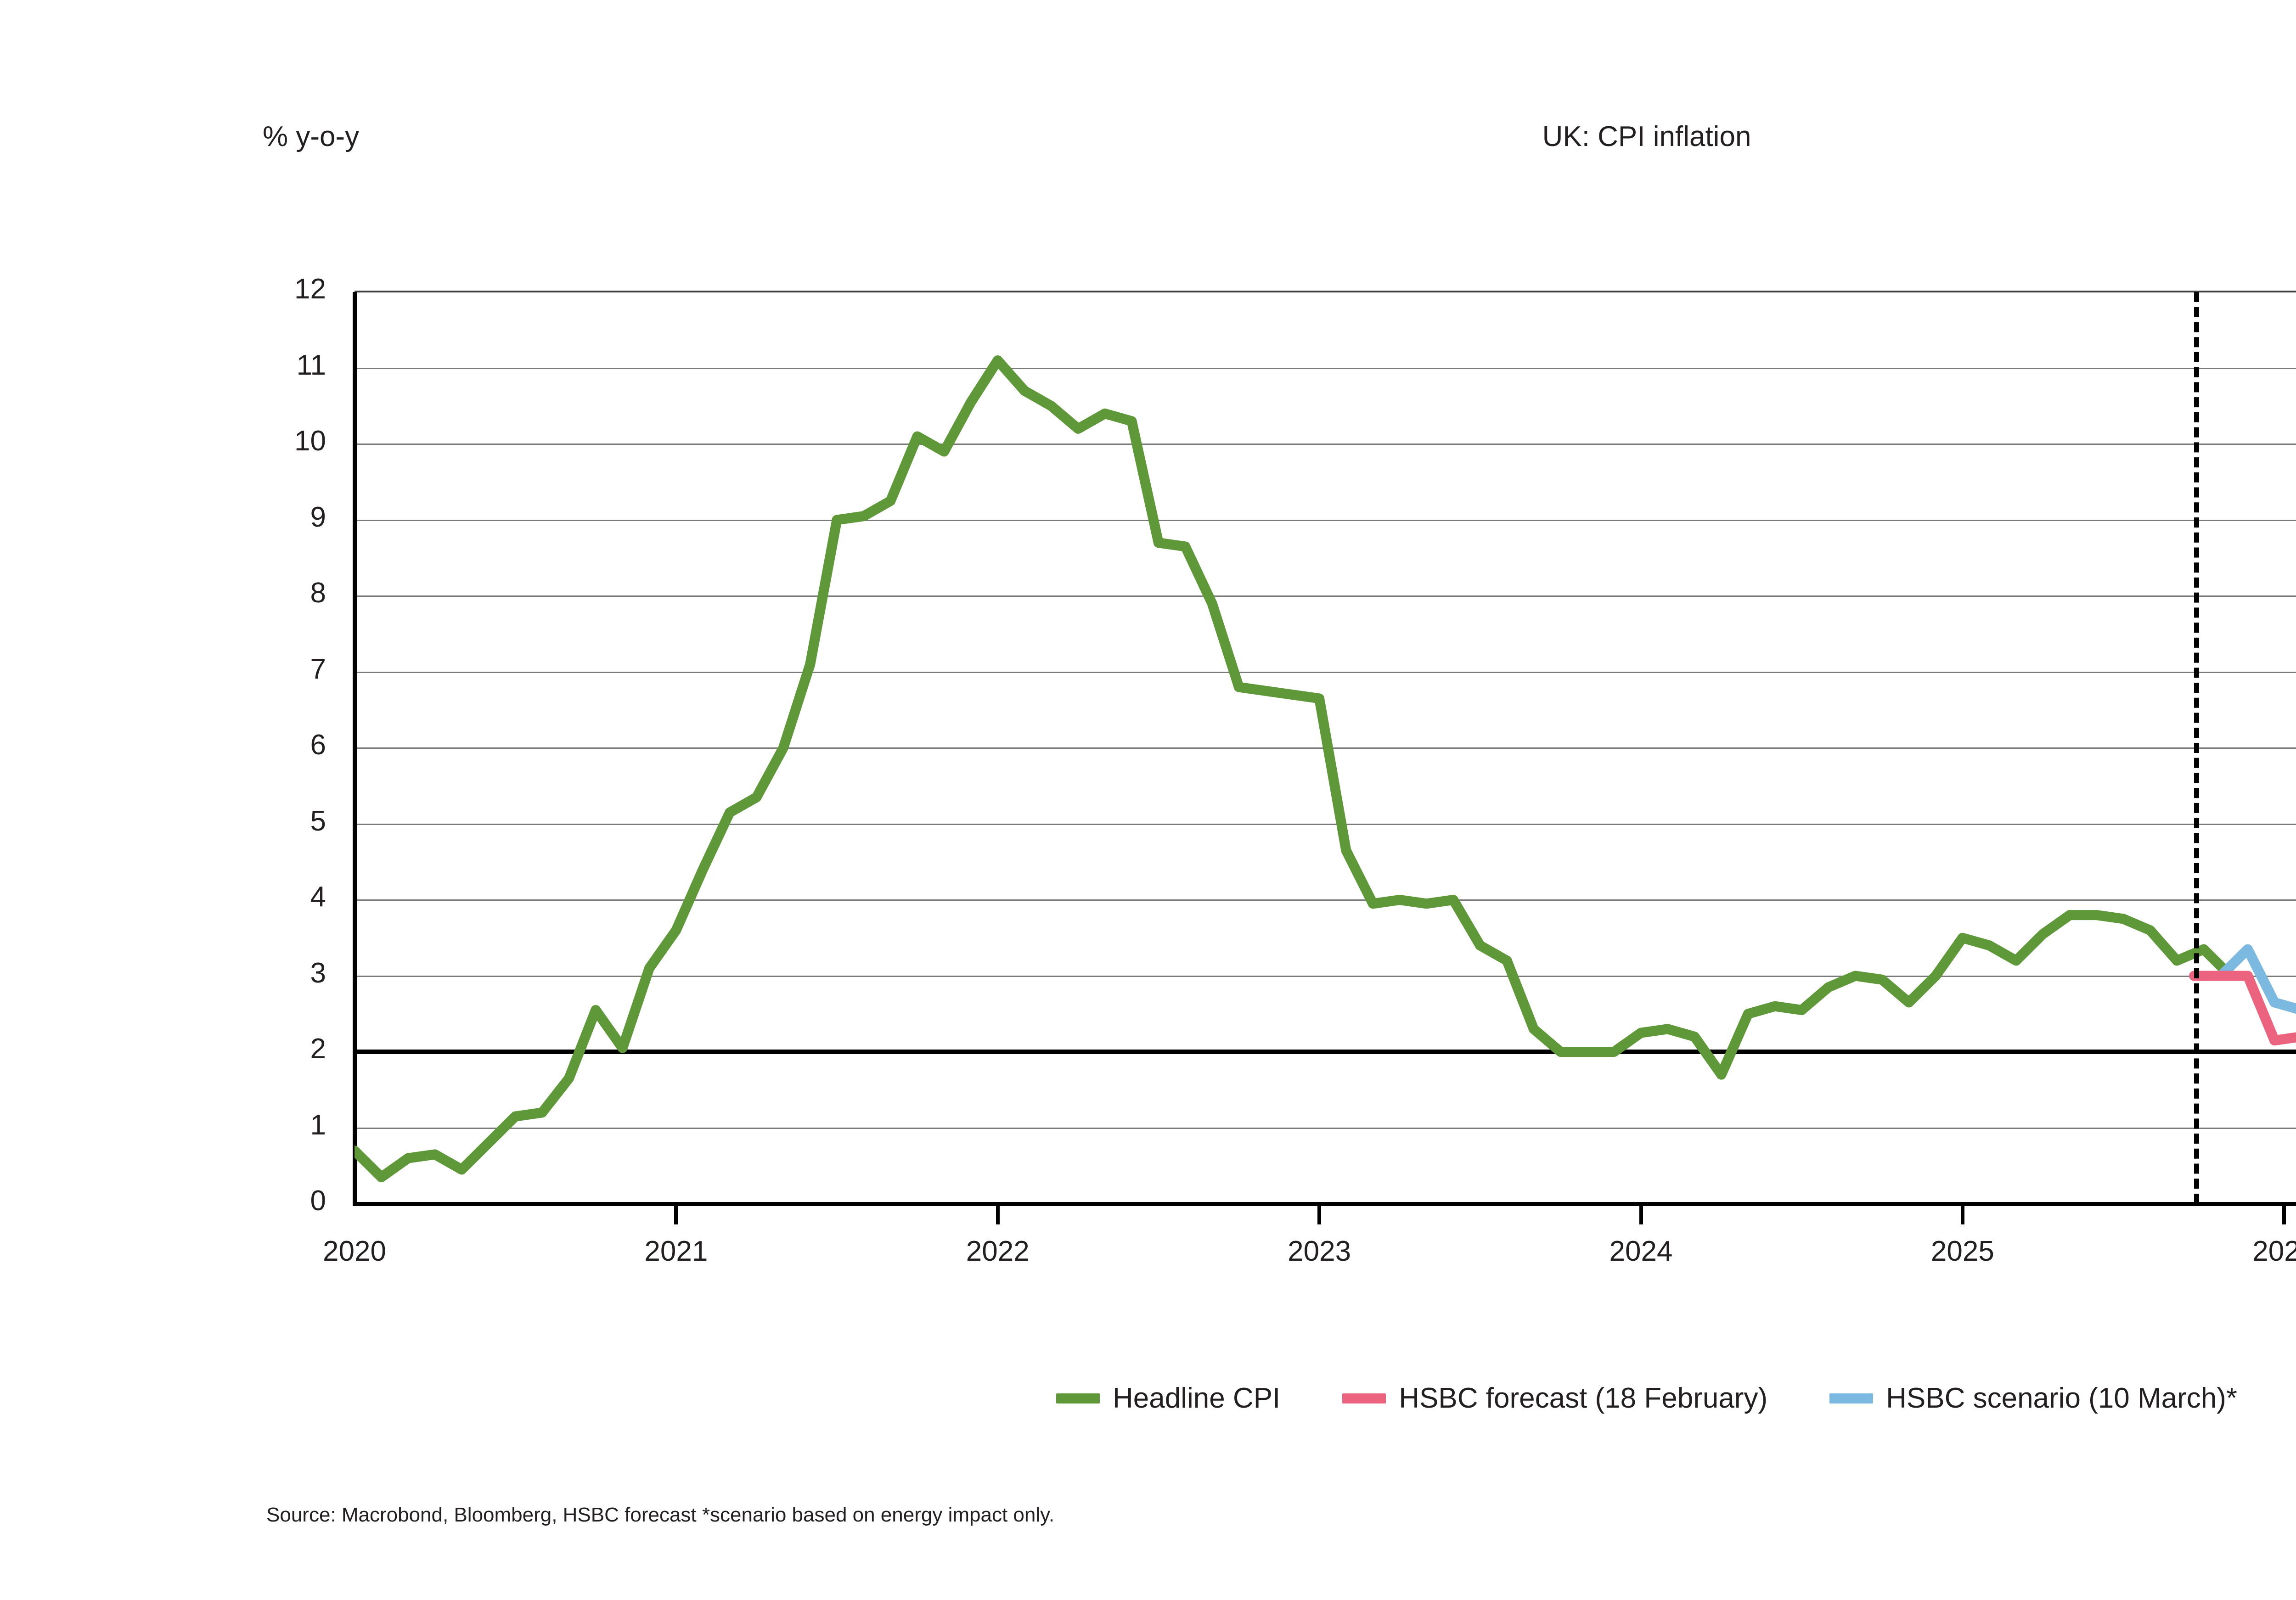  Describe the element at coordinates (318, 821) in the screenshot. I see `y-axis-tick-label: 5` at that location.